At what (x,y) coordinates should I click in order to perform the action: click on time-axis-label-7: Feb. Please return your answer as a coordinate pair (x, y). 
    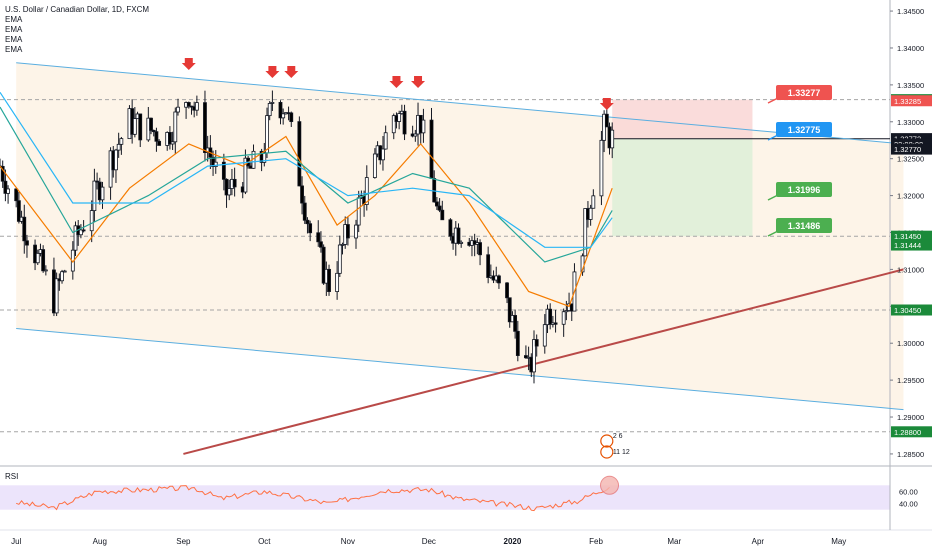
    Looking at the image, I should click on (596, 541).